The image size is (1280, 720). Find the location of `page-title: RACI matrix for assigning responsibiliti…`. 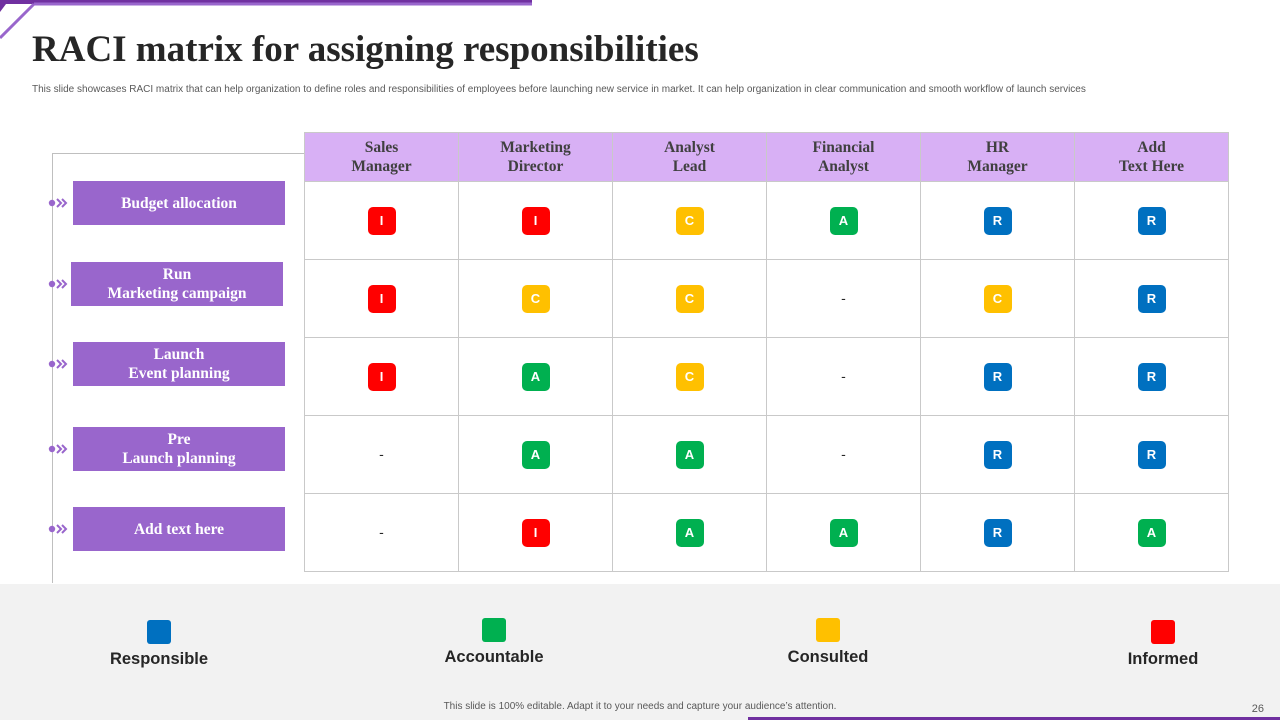

page-title: RACI matrix for assigning responsibiliti… is located at coordinates (365, 49).